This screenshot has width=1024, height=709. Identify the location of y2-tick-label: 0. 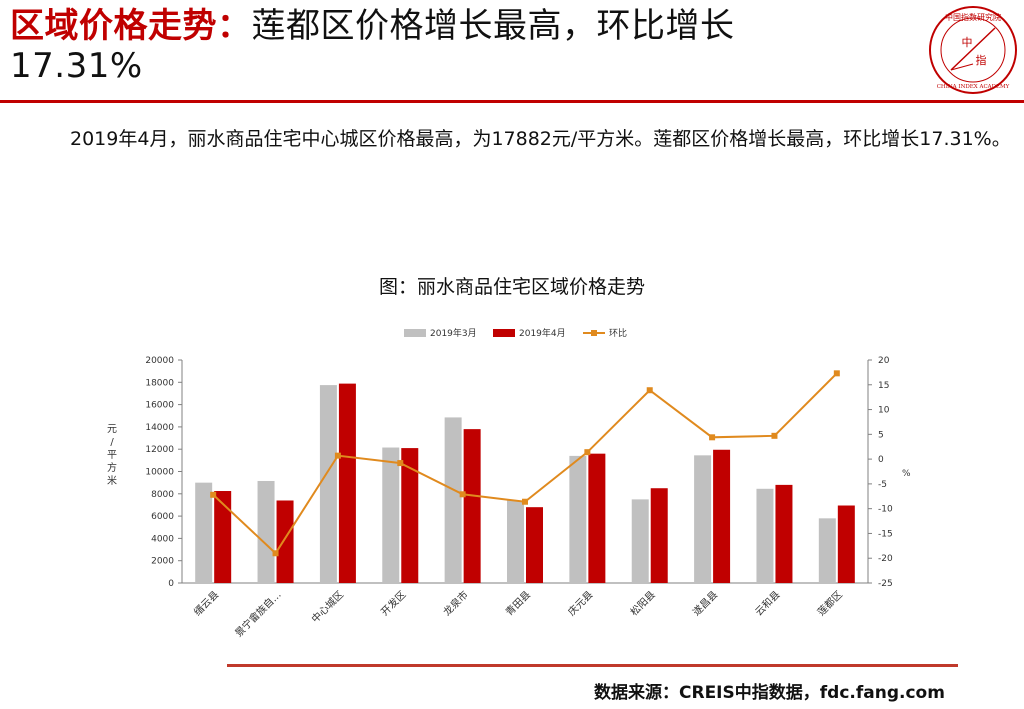
(881, 460).